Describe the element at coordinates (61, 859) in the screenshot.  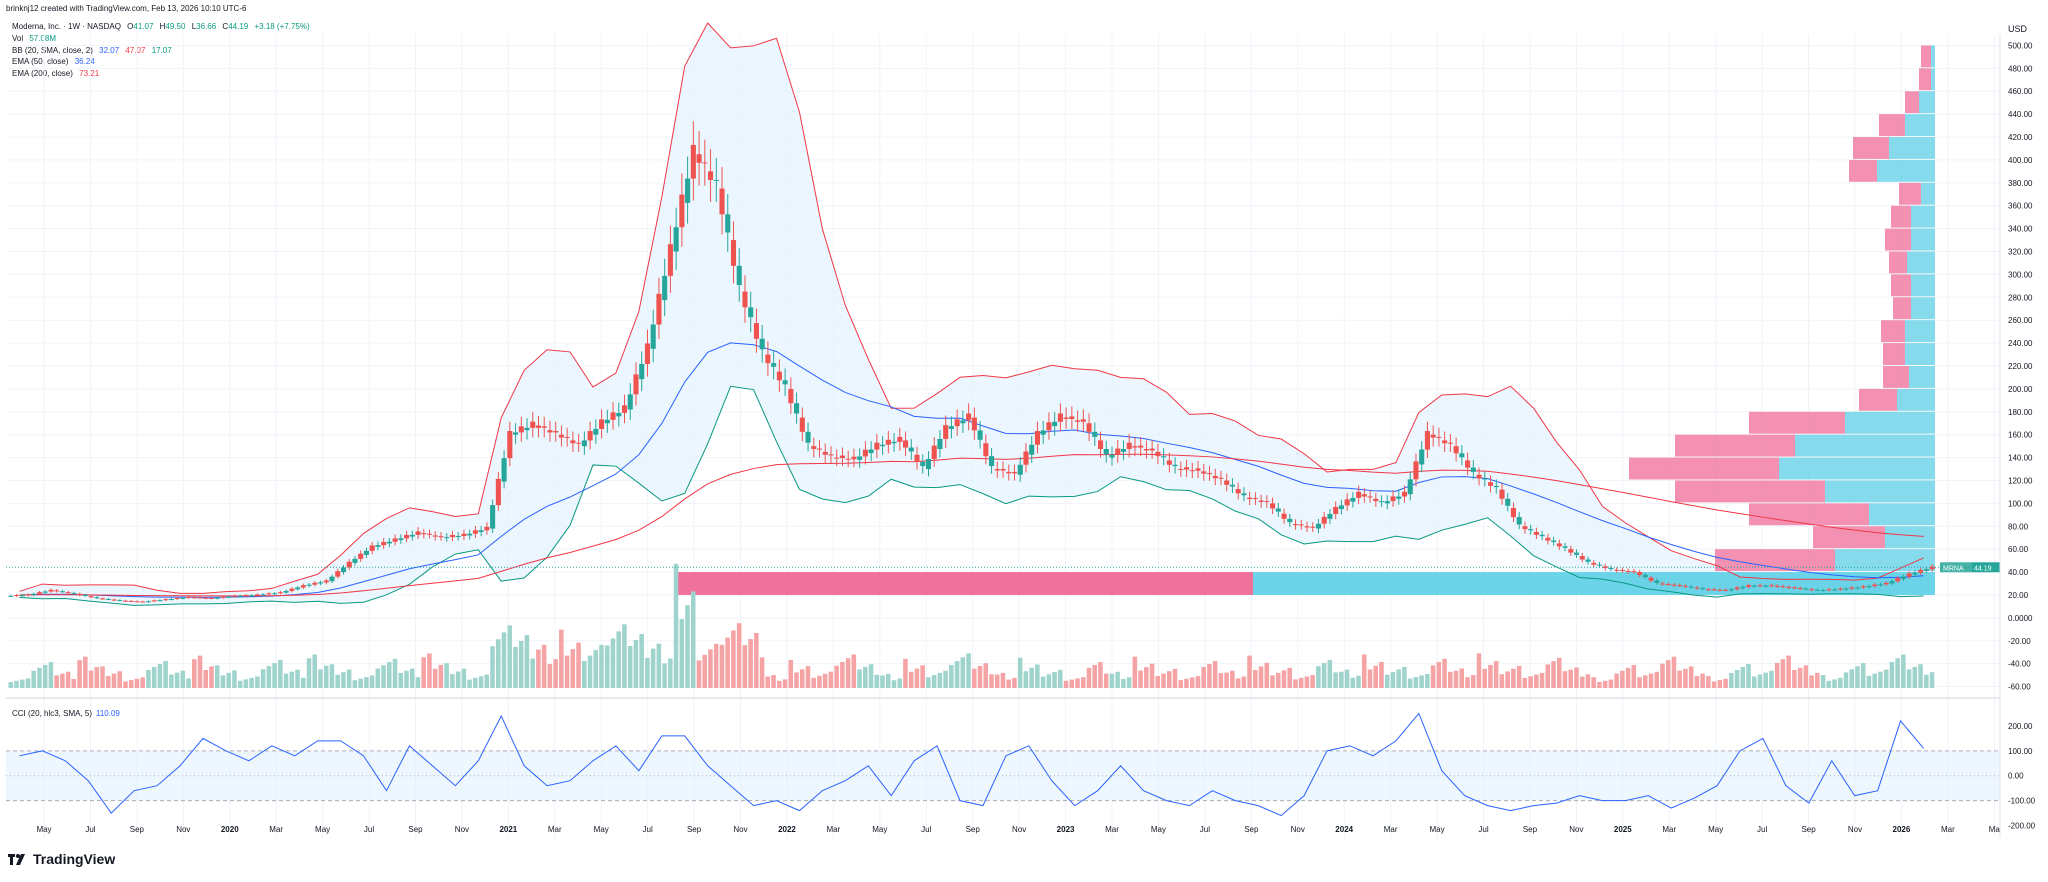
I see `tradingview-logo: TradingView` at that location.